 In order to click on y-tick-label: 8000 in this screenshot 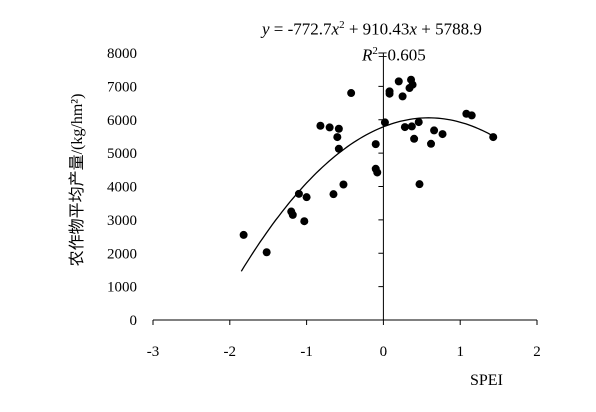, I will do `click(122, 54)`.